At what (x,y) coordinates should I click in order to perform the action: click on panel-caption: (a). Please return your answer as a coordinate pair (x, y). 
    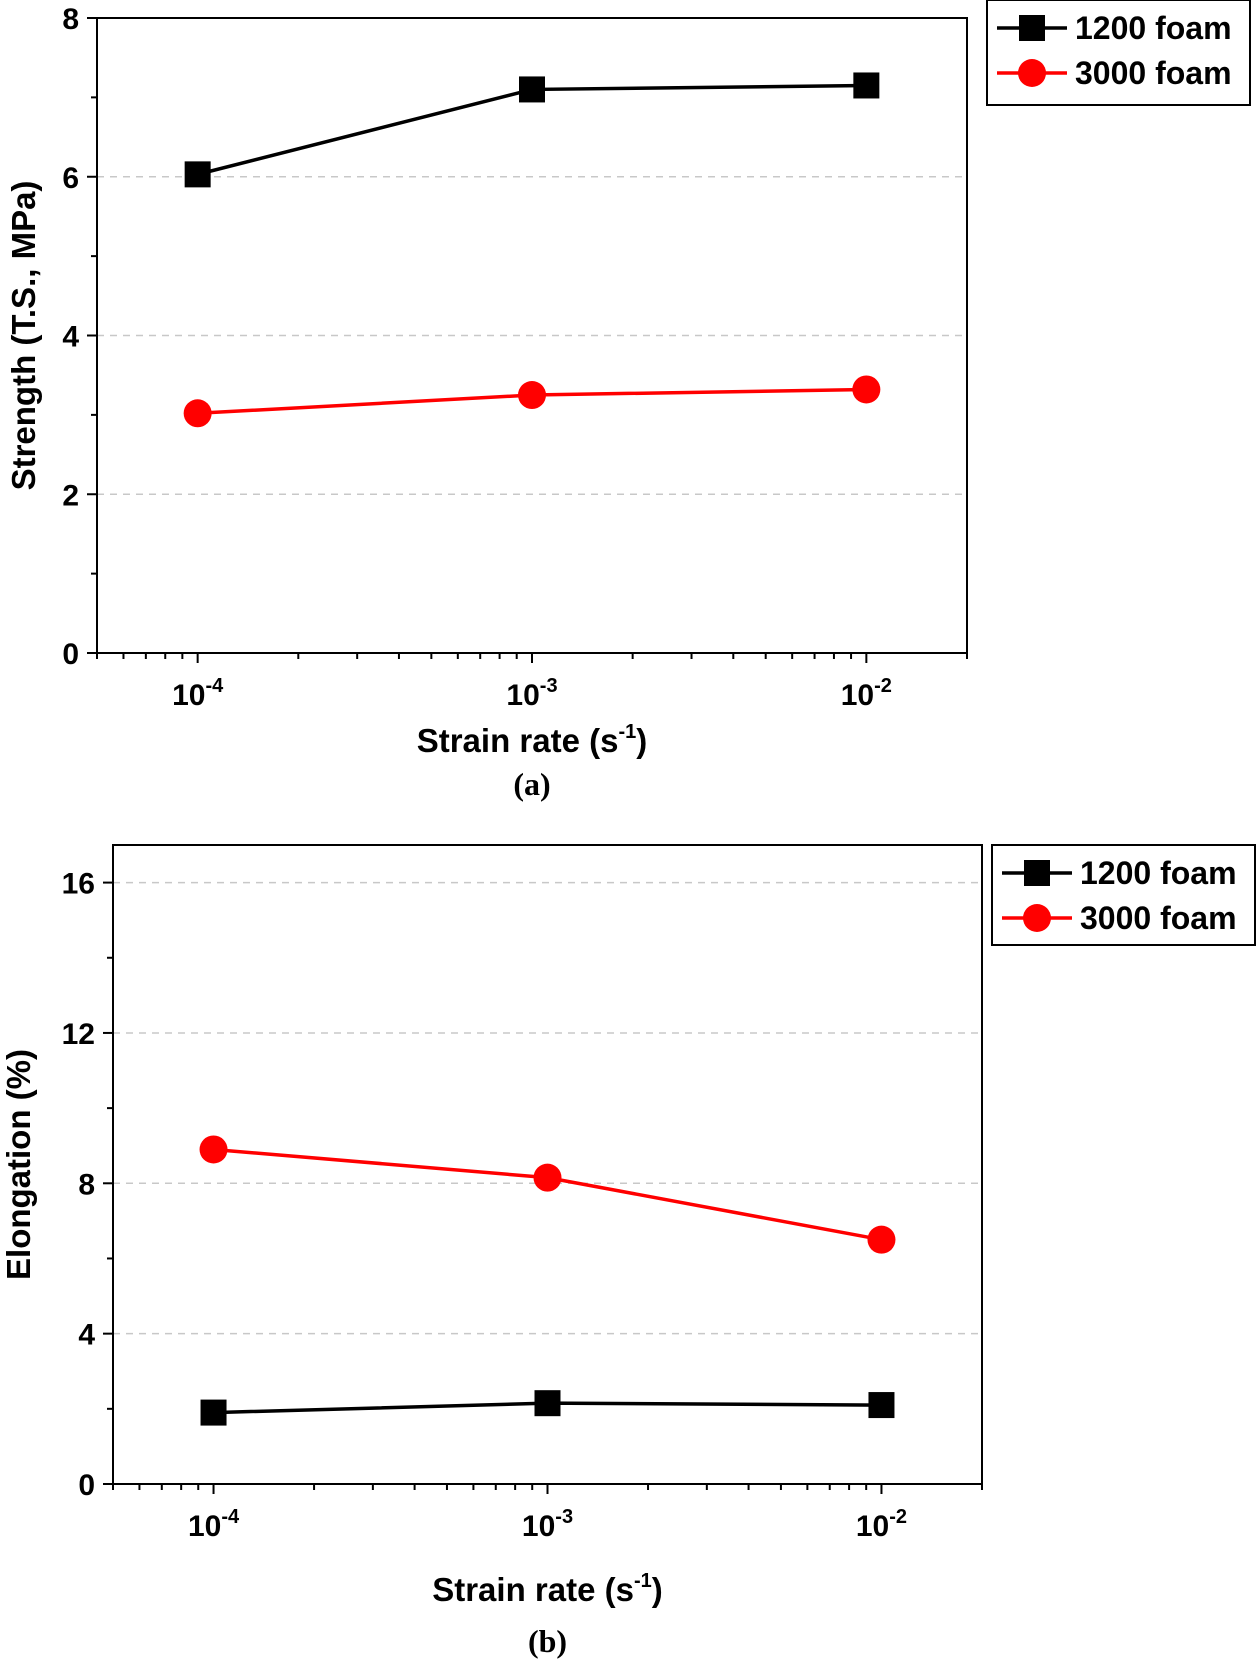
    Looking at the image, I should click on (531, 784).